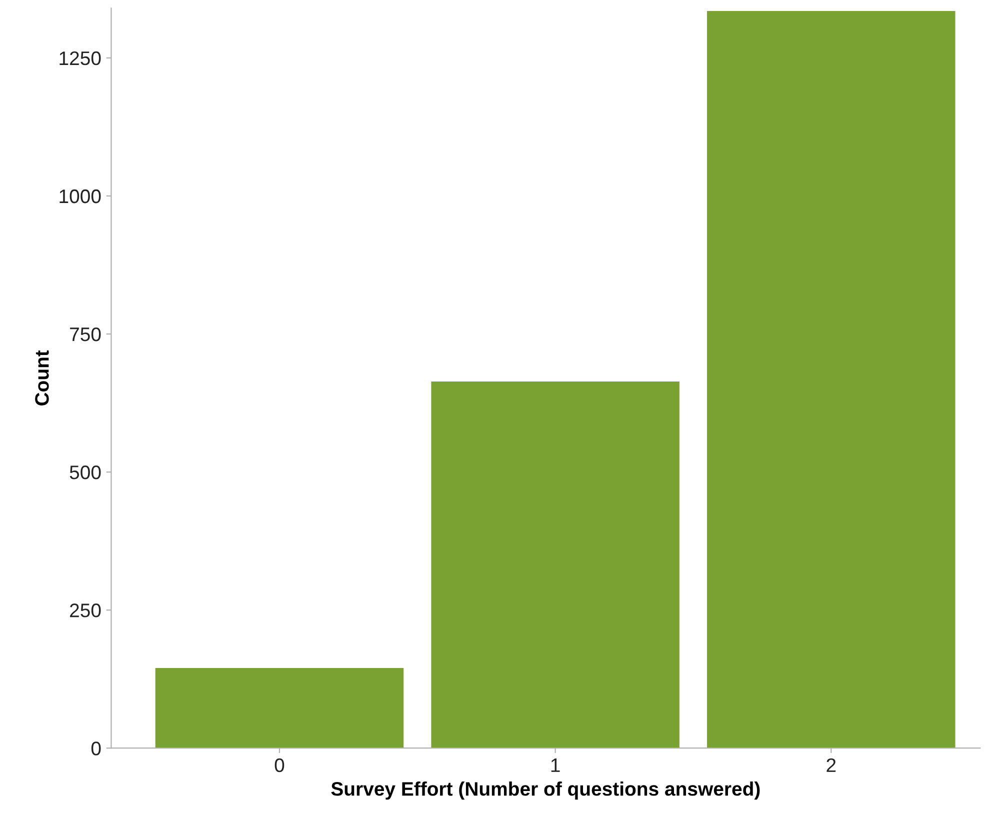 Image resolution: width=993 pixels, height=823 pixels. Describe the element at coordinates (545, 791) in the screenshot. I see `x-axis-title: Survey Effort (Number of questions answered)` at that location.